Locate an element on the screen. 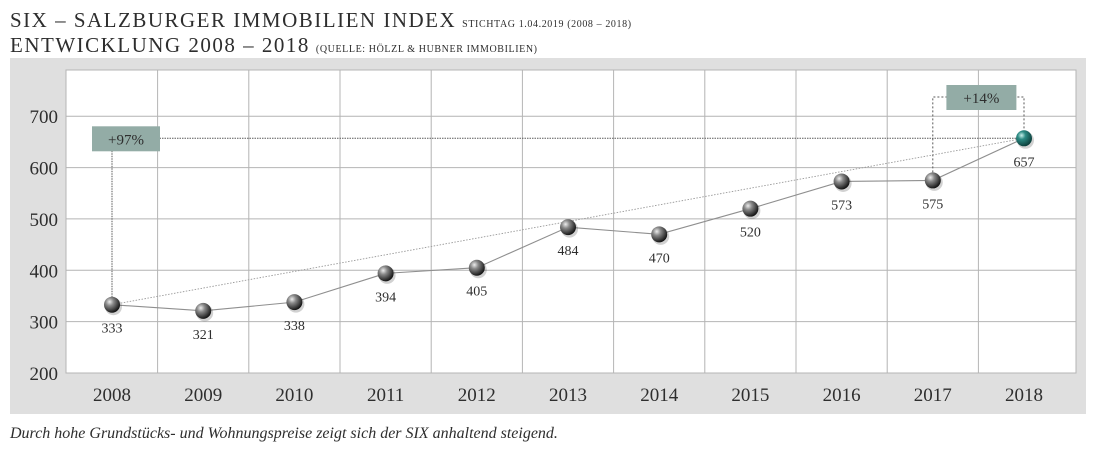 Image resolution: width=1100 pixels, height=450 pixels. x-tick-label: 2010 is located at coordinates (294, 395).